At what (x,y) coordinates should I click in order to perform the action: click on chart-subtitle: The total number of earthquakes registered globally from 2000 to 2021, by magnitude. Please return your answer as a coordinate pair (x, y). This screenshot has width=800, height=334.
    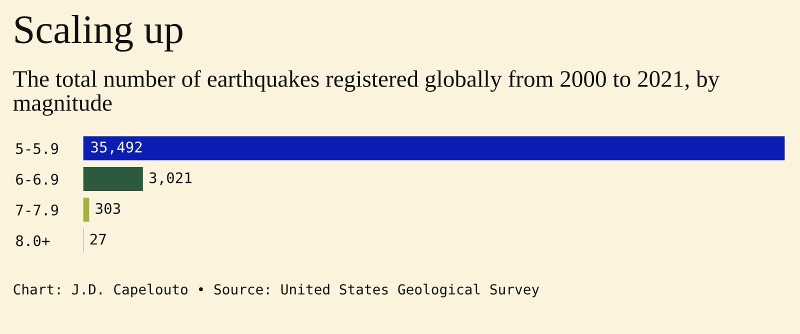
    Looking at the image, I should click on (366, 93).